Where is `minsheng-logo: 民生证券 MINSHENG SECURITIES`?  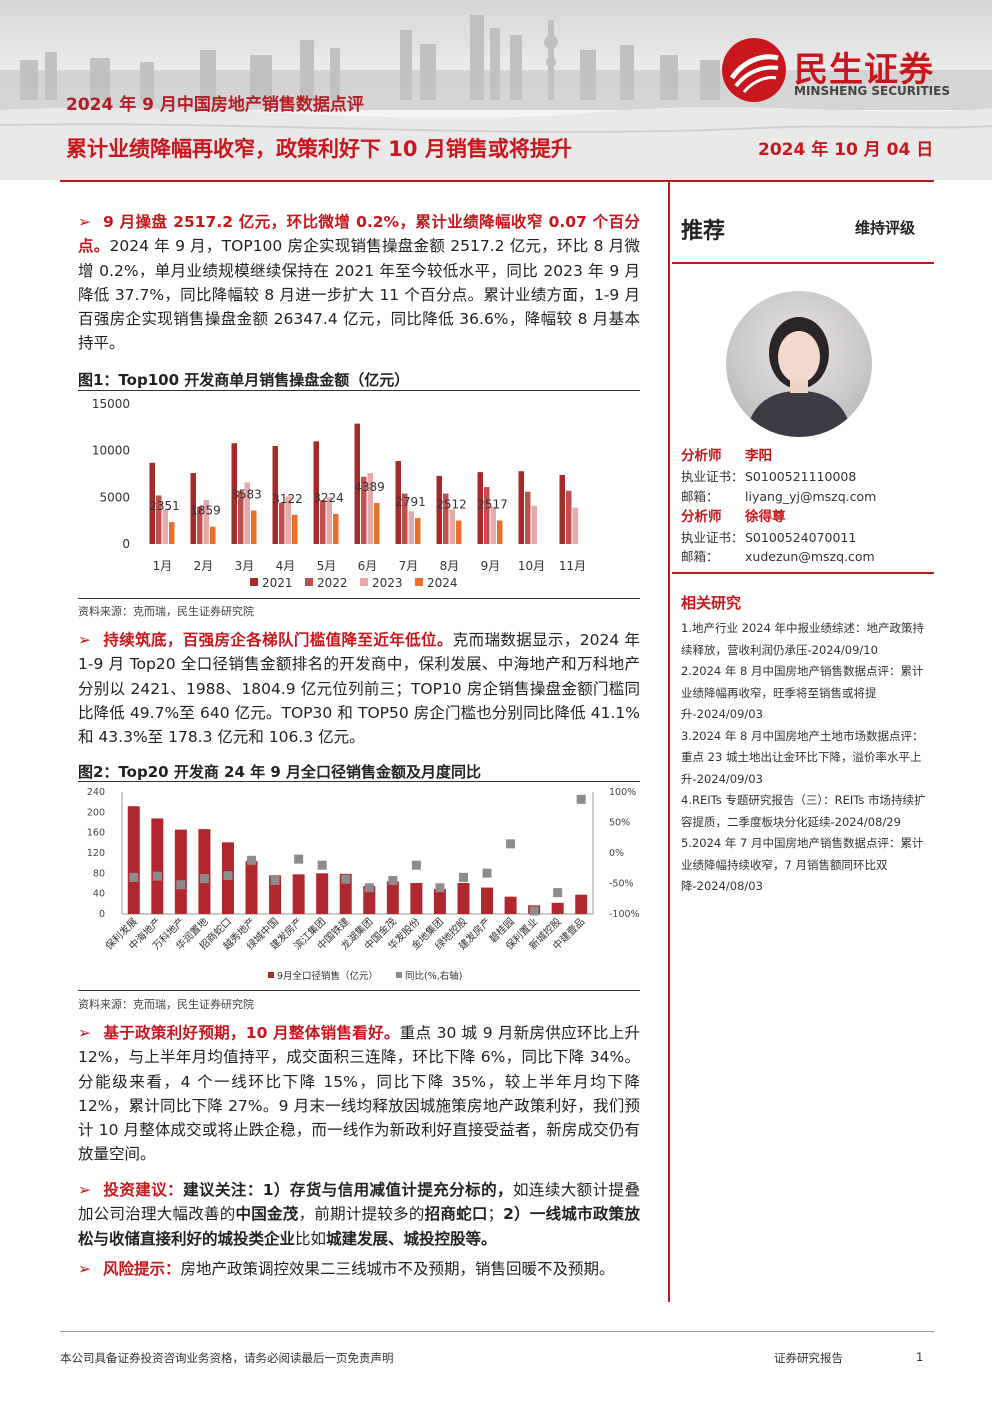
minsheng-logo: 民生证券 MINSHENG SECURITIES is located at coordinates (847, 73).